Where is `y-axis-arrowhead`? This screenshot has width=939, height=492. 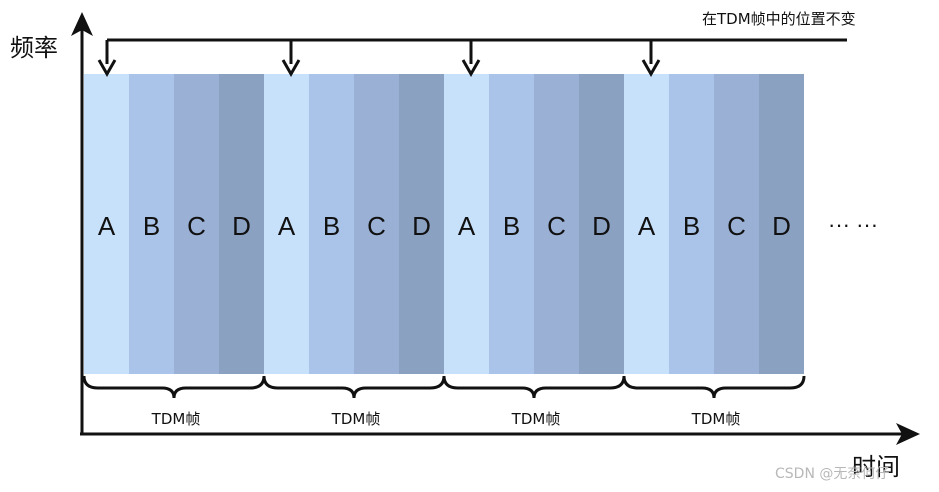 y-axis-arrowhead is located at coordinates (82, 24).